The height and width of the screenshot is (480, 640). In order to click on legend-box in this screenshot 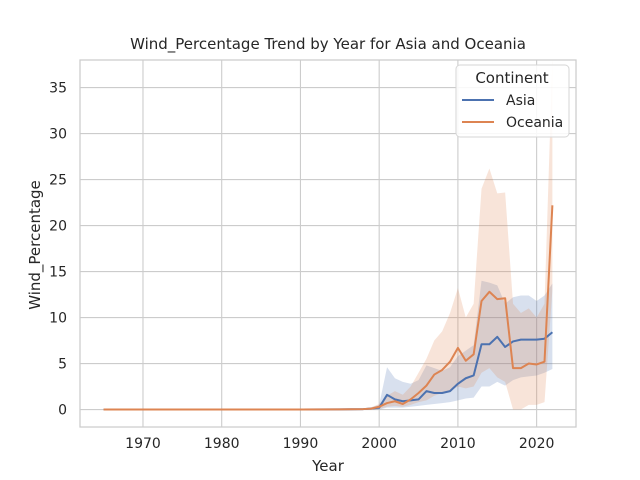, I will do `click(512, 101)`.